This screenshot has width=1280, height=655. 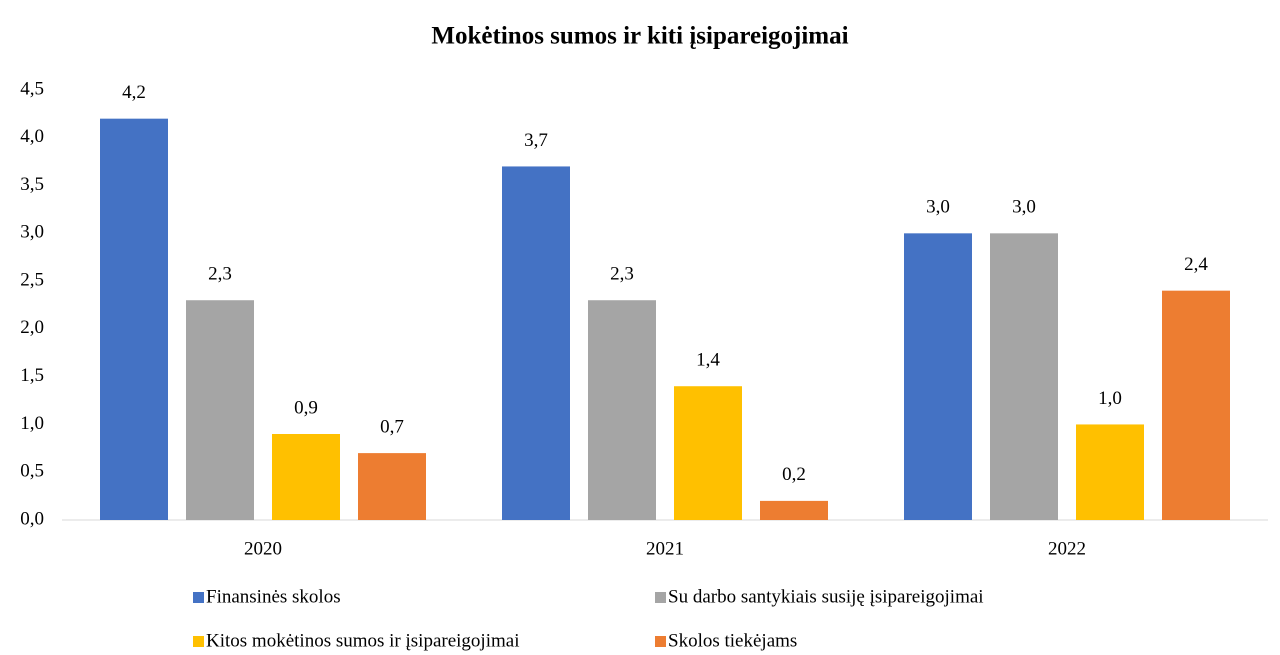 What do you see at coordinates (306, 407) in the screenshot?
I see `data-label: 0,9` at bounding box center [306, 407].